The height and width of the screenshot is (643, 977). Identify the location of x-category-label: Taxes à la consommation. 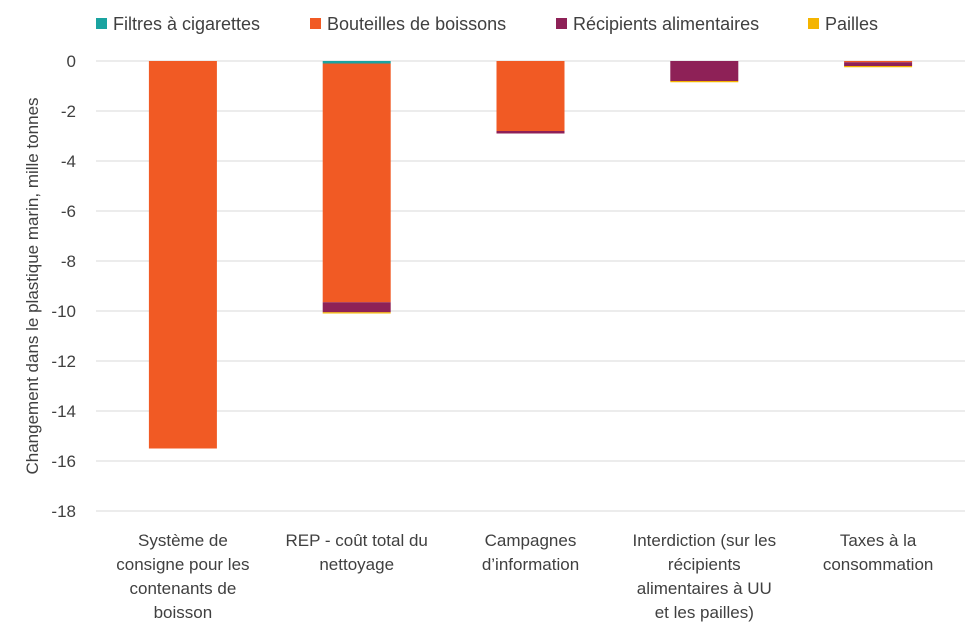
(878, 552).